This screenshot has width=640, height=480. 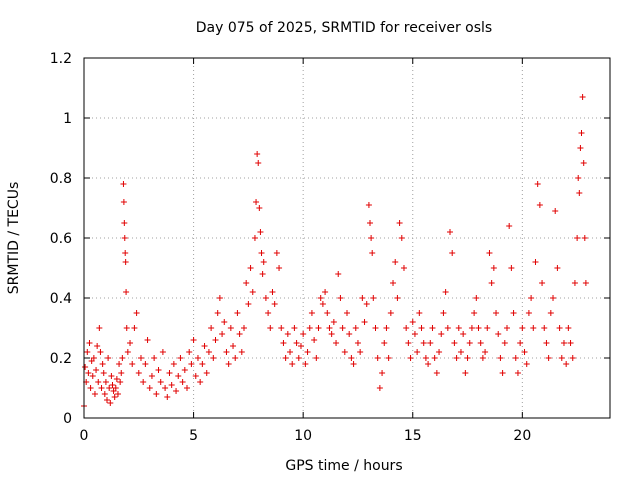 I want to click on y-tick-label: 1, so click(x=67, y=119).